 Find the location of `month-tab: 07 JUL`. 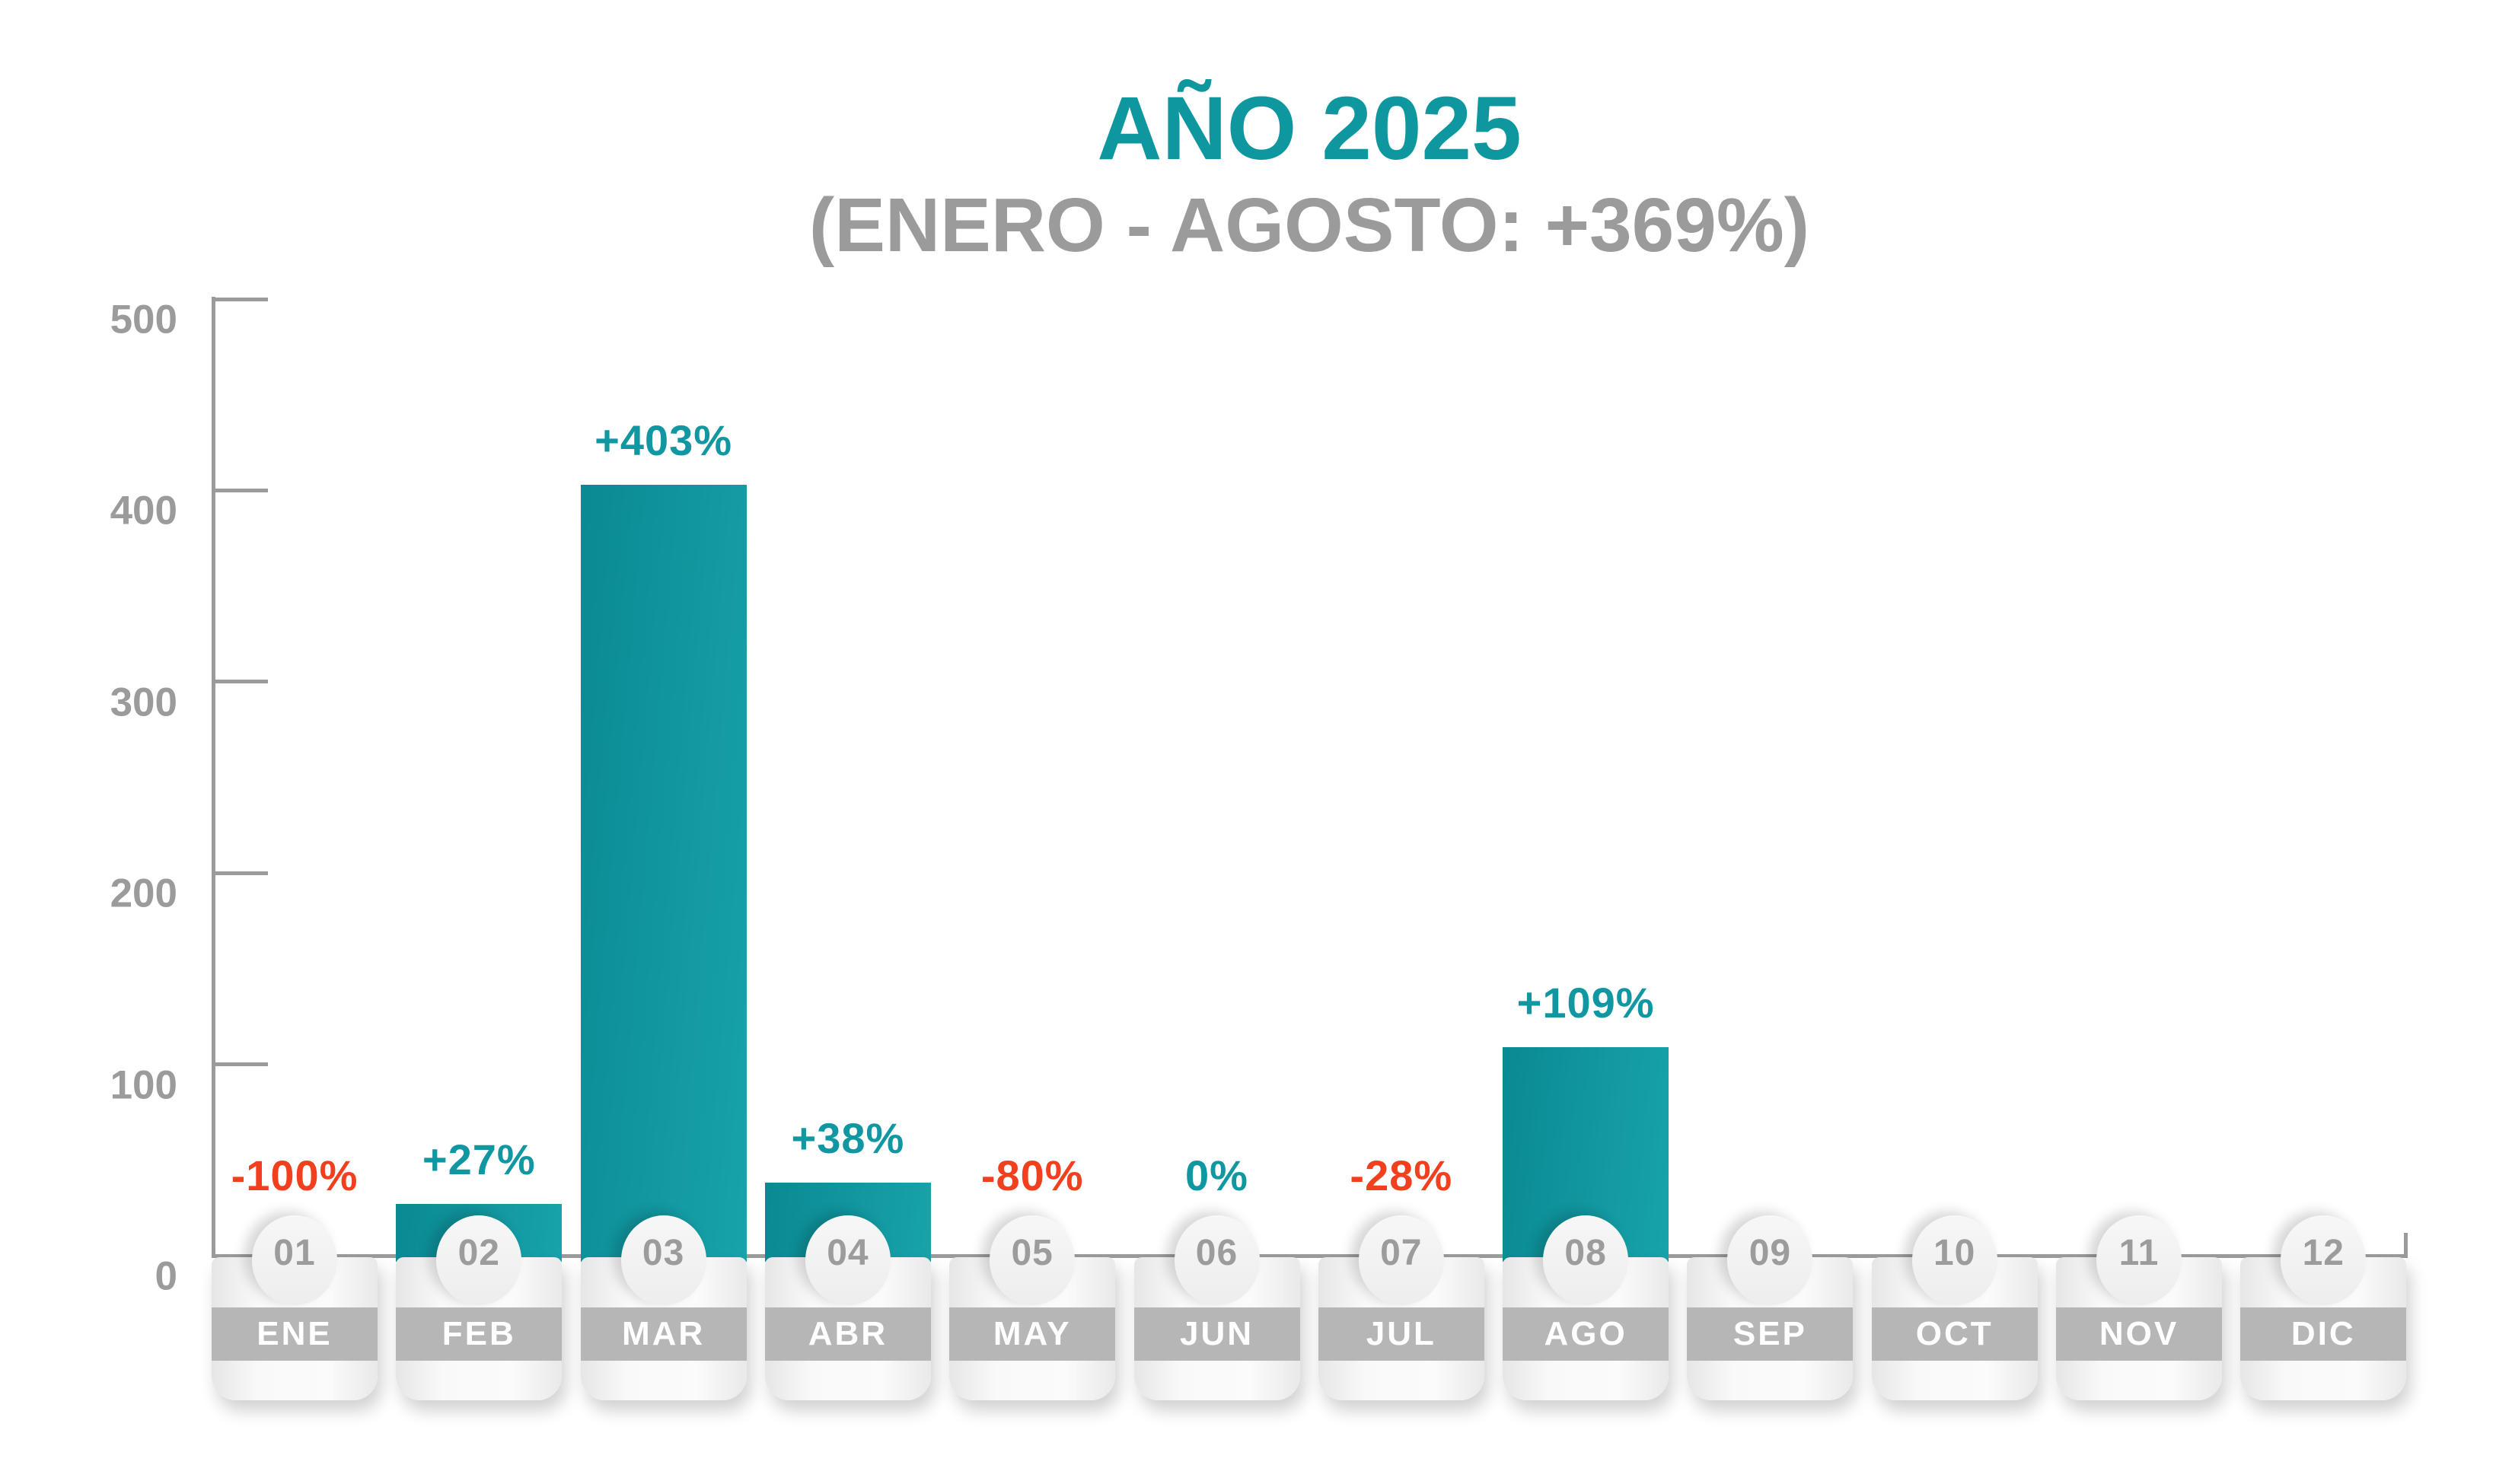

month-tab: 07 JUL is located at coordinates (1401, 1307).